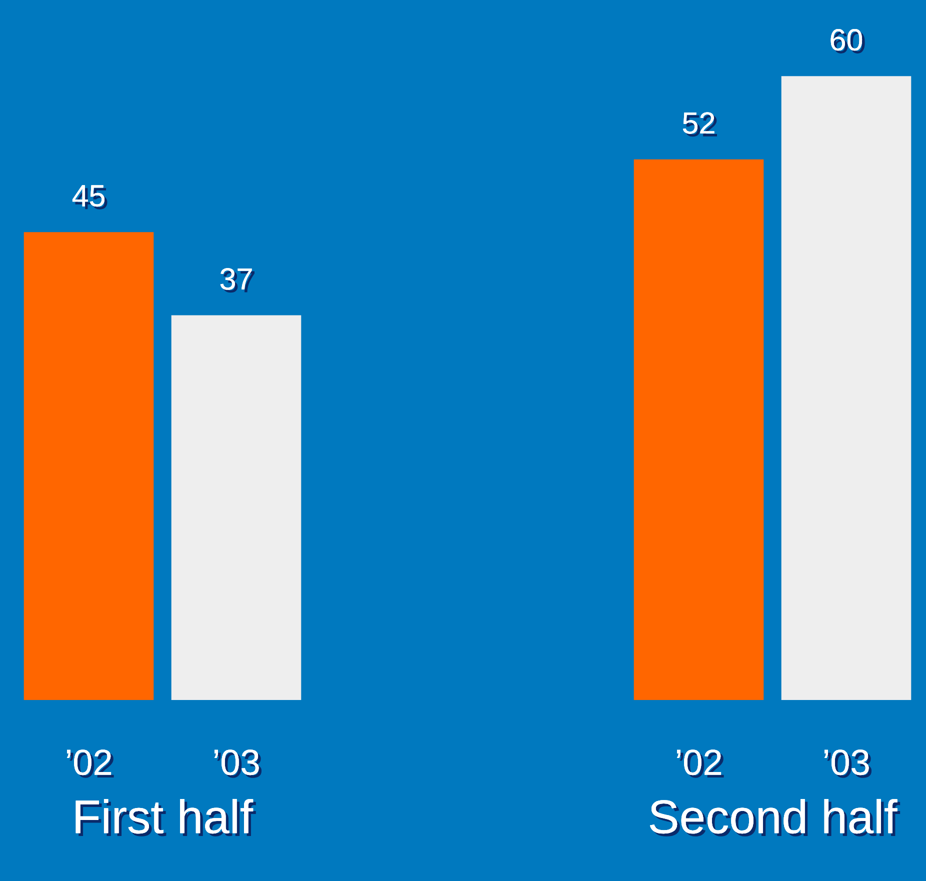 Image resolution: width=926 pixels, height=881 pixels. Describe the element at coordinates (699, 124) in the screenshot. I see `data-label: 52` at that location.